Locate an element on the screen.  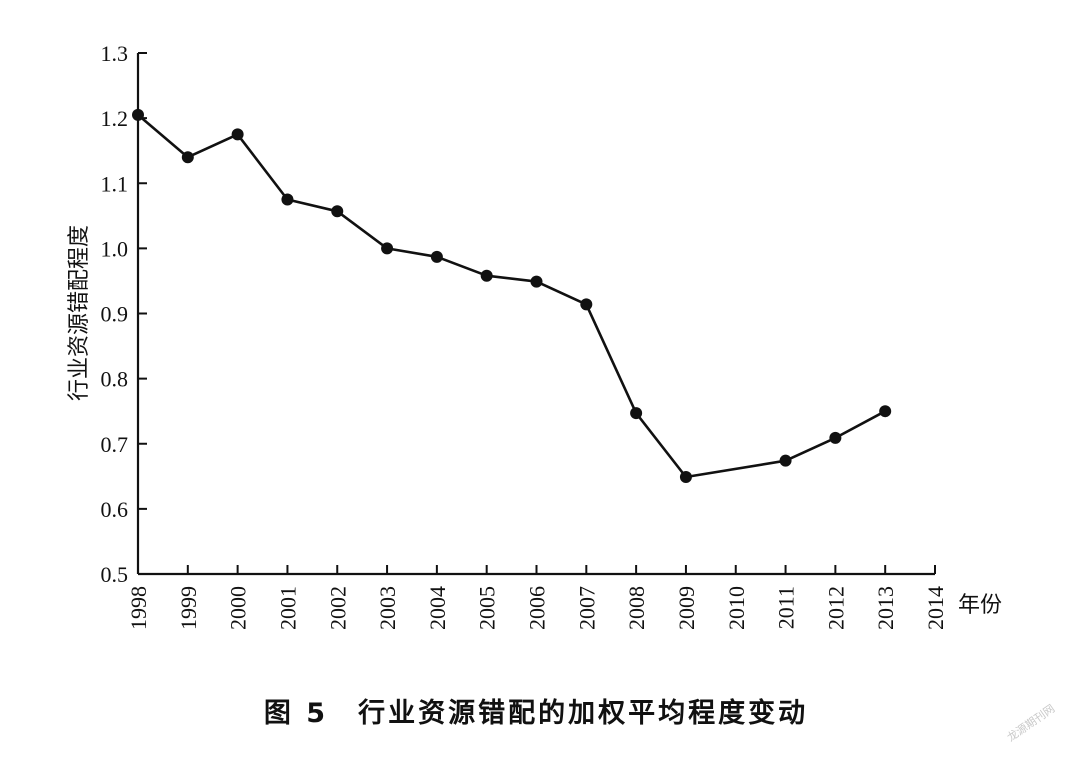
x-tick-label: 2001 is located at coordinates (287, 608).